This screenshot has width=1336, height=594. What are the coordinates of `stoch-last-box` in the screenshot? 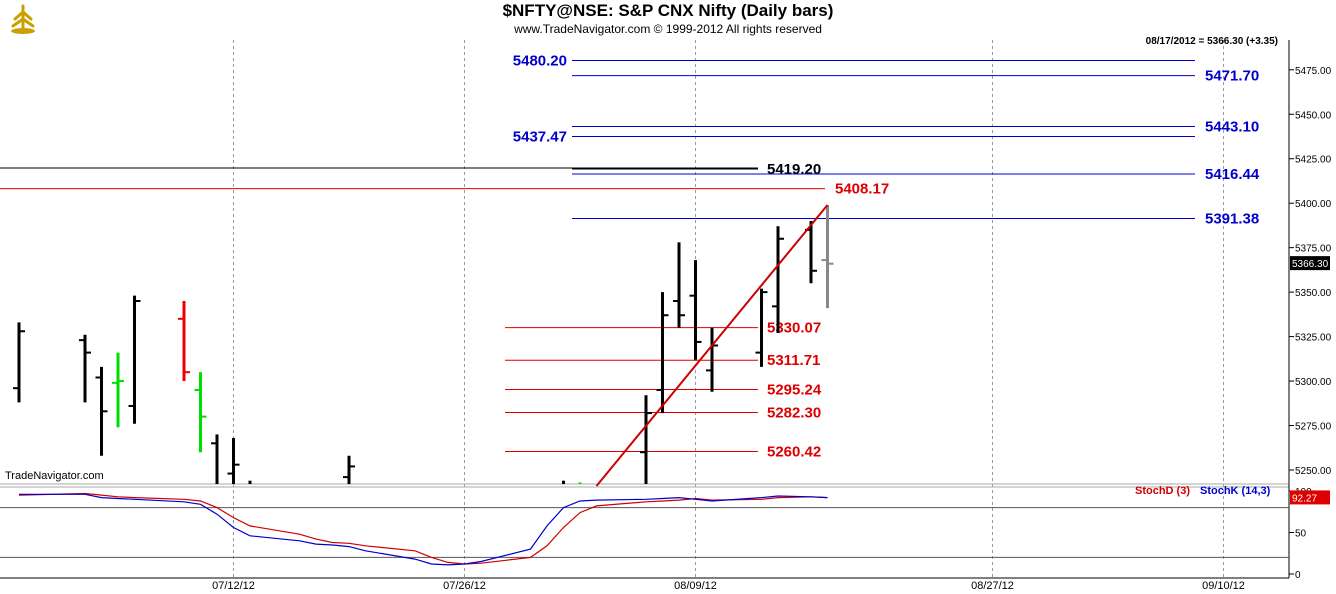 It's located at (1310, 497).